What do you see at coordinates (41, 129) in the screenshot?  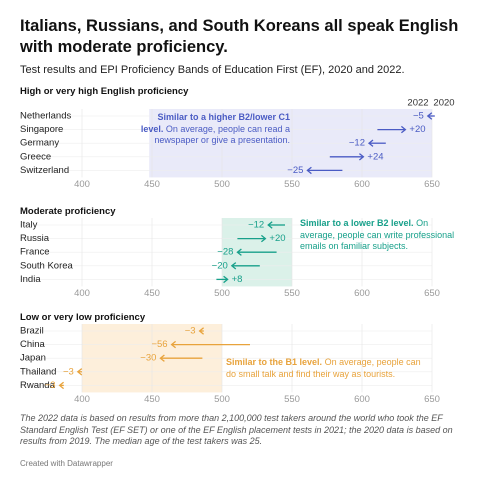 I see `row-label: Singapore` at bounding box center [41, 129].